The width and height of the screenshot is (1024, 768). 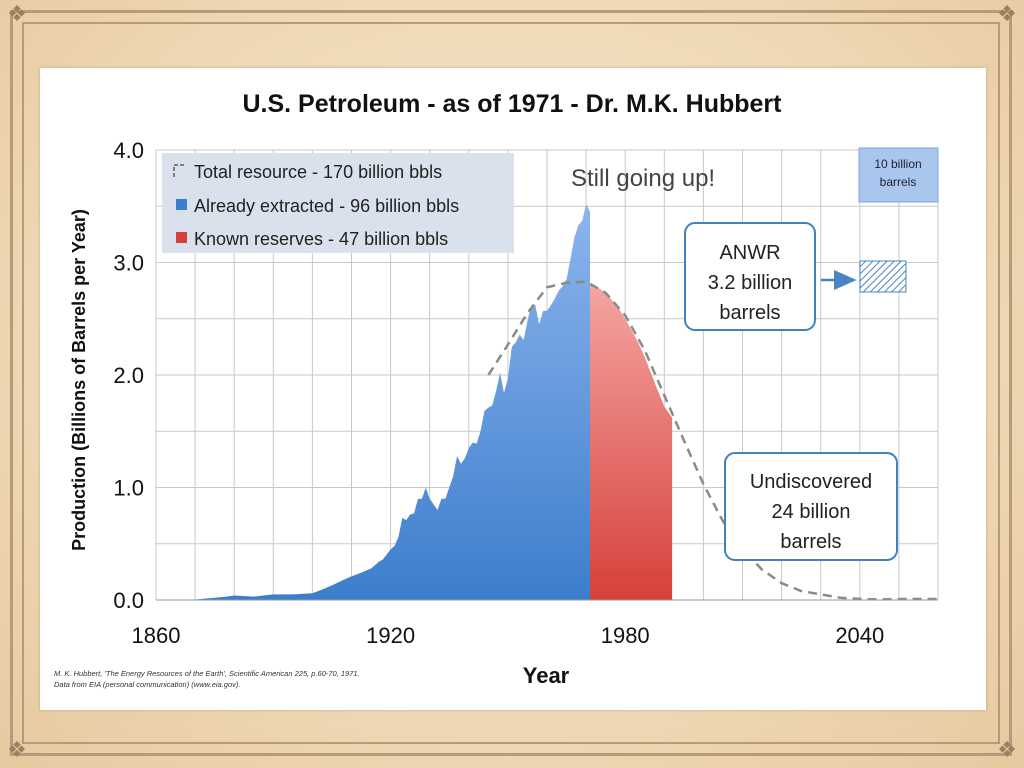 I want to click on x-tick-label: 1920, so click(x=390, y=635).